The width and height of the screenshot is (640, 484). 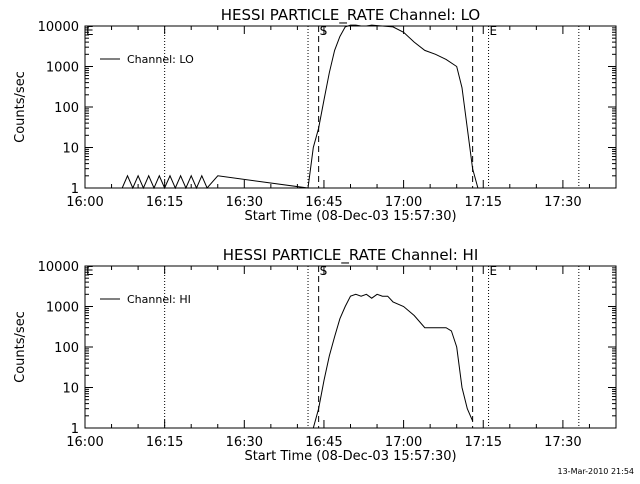 What do you see at coordinates (70, 149) in the screenshot?
I see `panel-1-y-tick-label: 10` at bounding box center [70, 149].